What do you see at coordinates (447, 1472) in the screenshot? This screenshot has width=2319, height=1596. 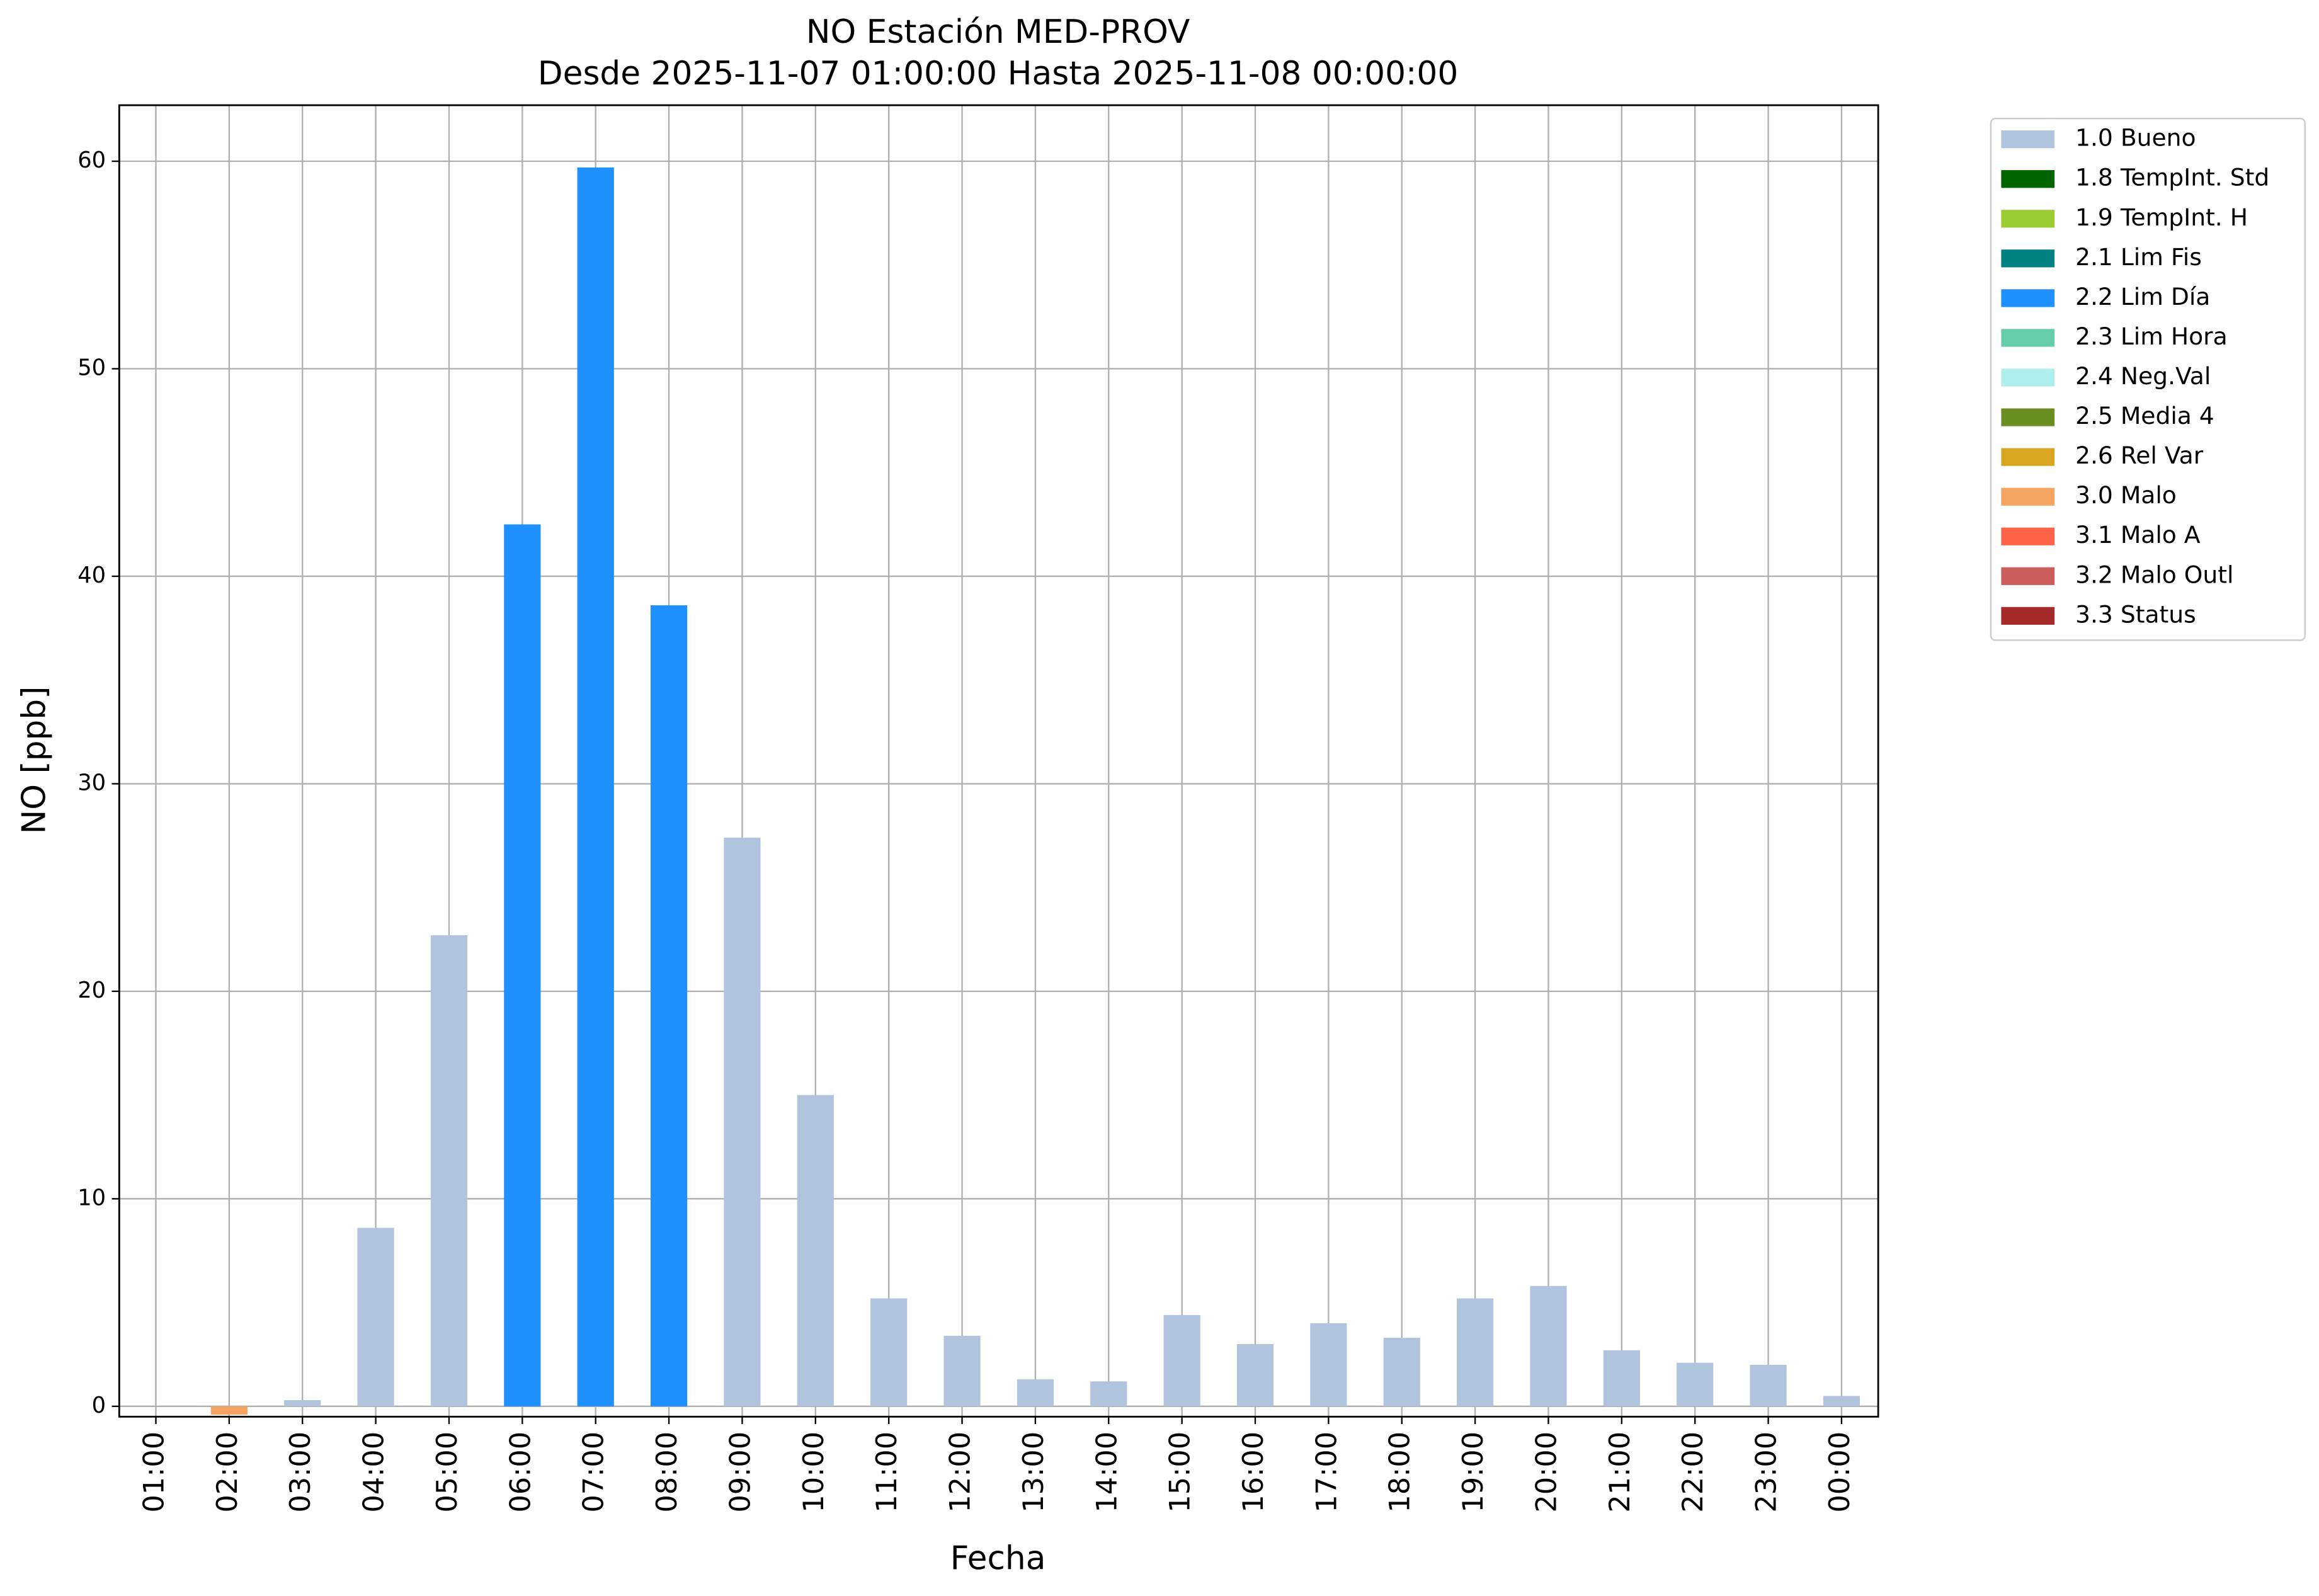 I see `x-tick-label: 05:00` at bounding box center [447, 1472].